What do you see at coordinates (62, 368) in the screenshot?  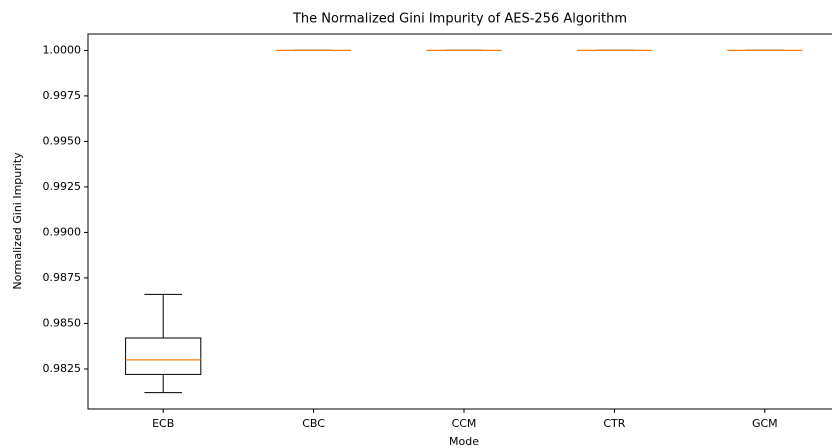 I see `y-tick-label: 0.9825` at bounding box center [62, 368].